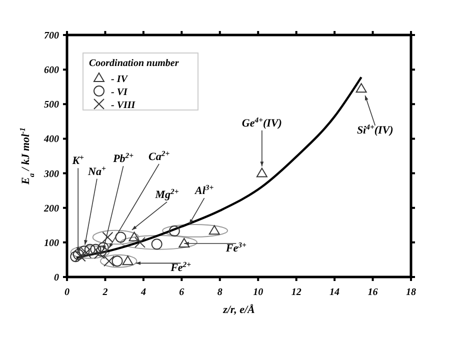 The height and width of the screenshot is (344, 474). Describe the element at coordinates (335, 292) in the screenshot. I see `x-tick-label: 14` at that location.